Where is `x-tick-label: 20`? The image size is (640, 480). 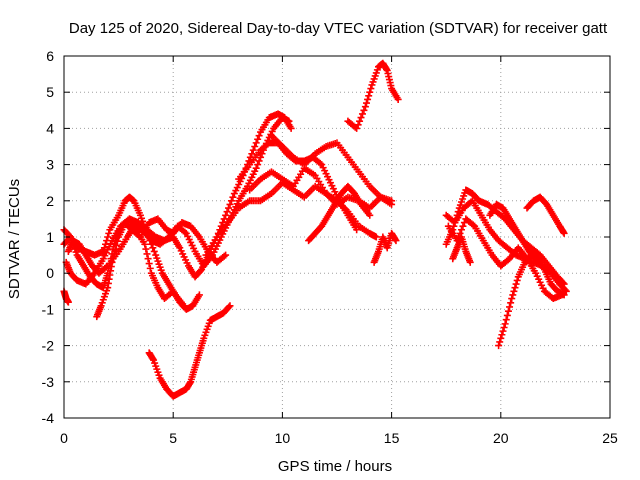 x-tick-label: 20 is located at coordinates (501, 438).